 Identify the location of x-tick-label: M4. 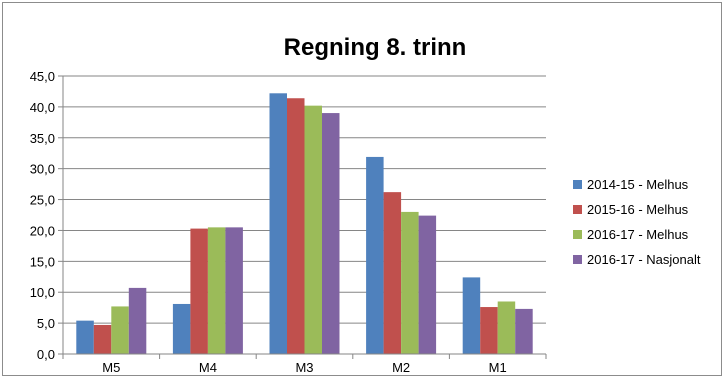
(208, 367).